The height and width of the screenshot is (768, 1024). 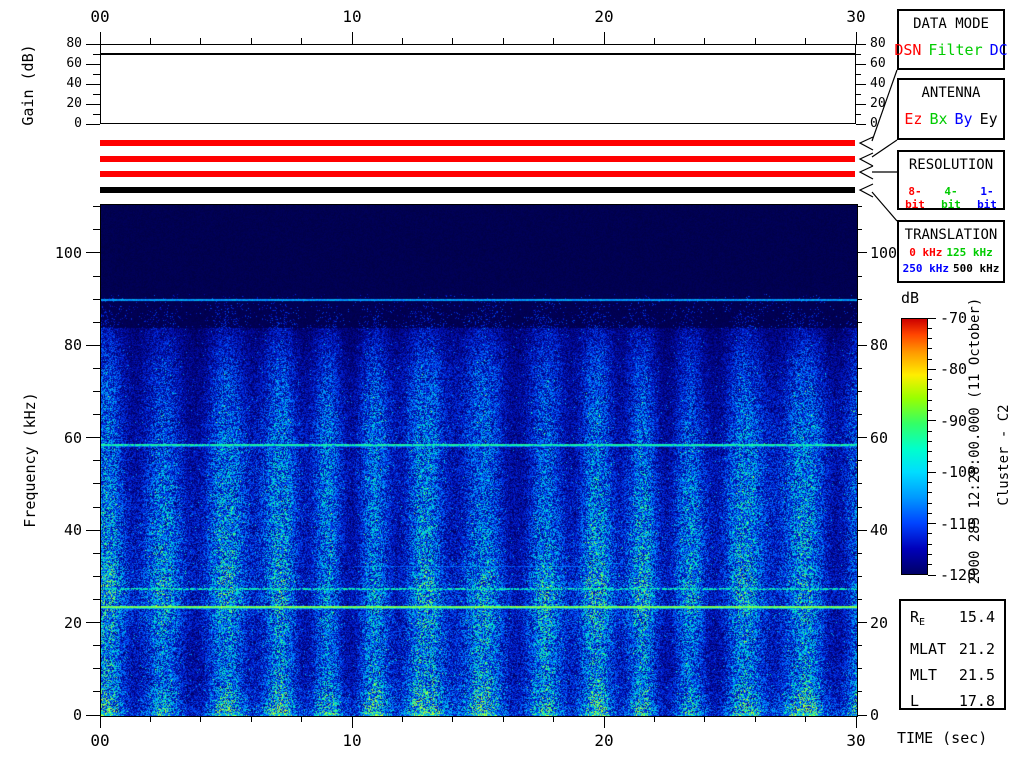 What do you see at coordinates (74, 63) in the screenshot?
I see `gain-tick-label-left: 60` at bounding box center [74, 63].